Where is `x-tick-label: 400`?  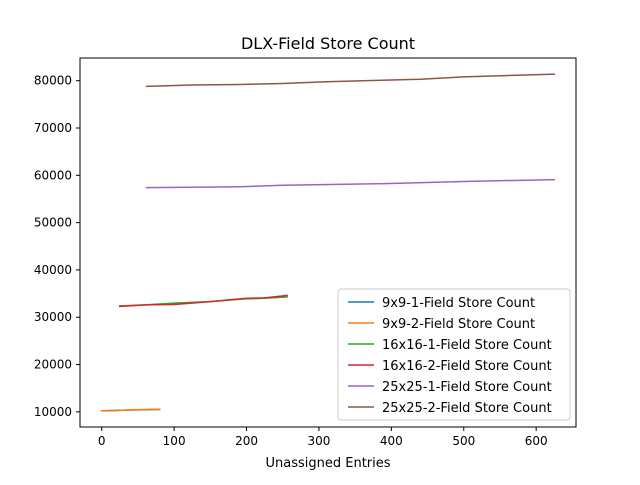 x-tick-label: 400 is located at coordinates (391, 441).